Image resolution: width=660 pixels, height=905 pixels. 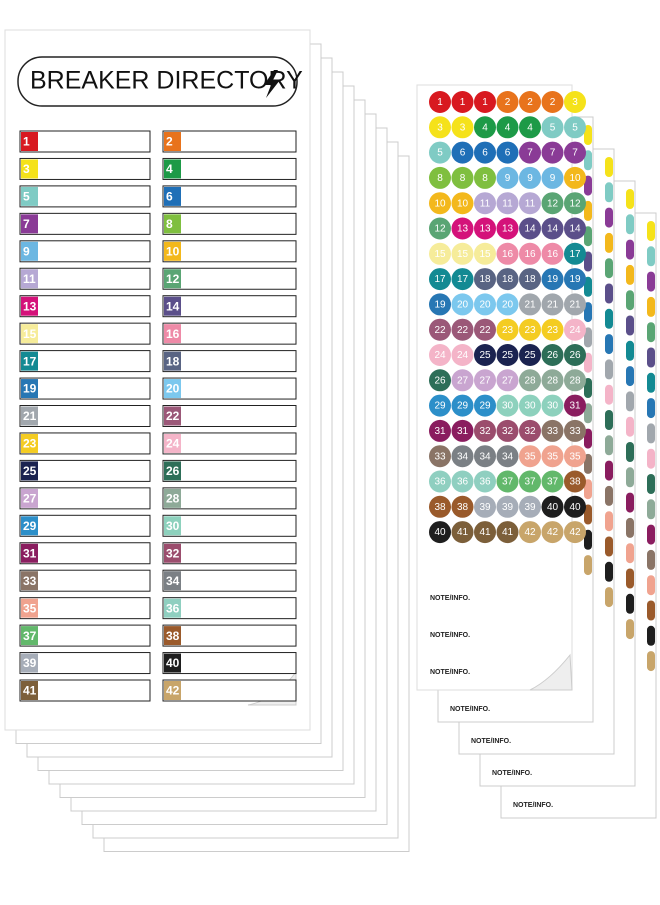 I want to click on peeled-corner, so click(x=551, y=672).